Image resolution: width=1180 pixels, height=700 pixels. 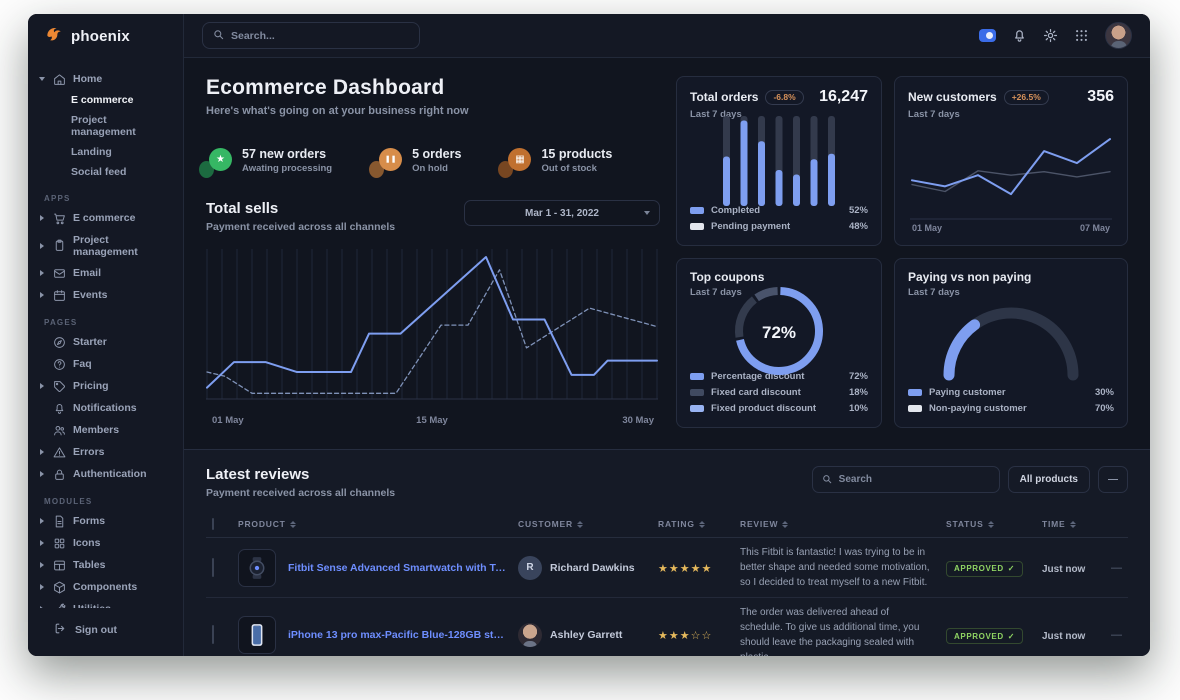 What do you see at coordinates (105, 36) in the screenshot?
I see `brand-logo: phoenix` at bounding box center [105, 36].